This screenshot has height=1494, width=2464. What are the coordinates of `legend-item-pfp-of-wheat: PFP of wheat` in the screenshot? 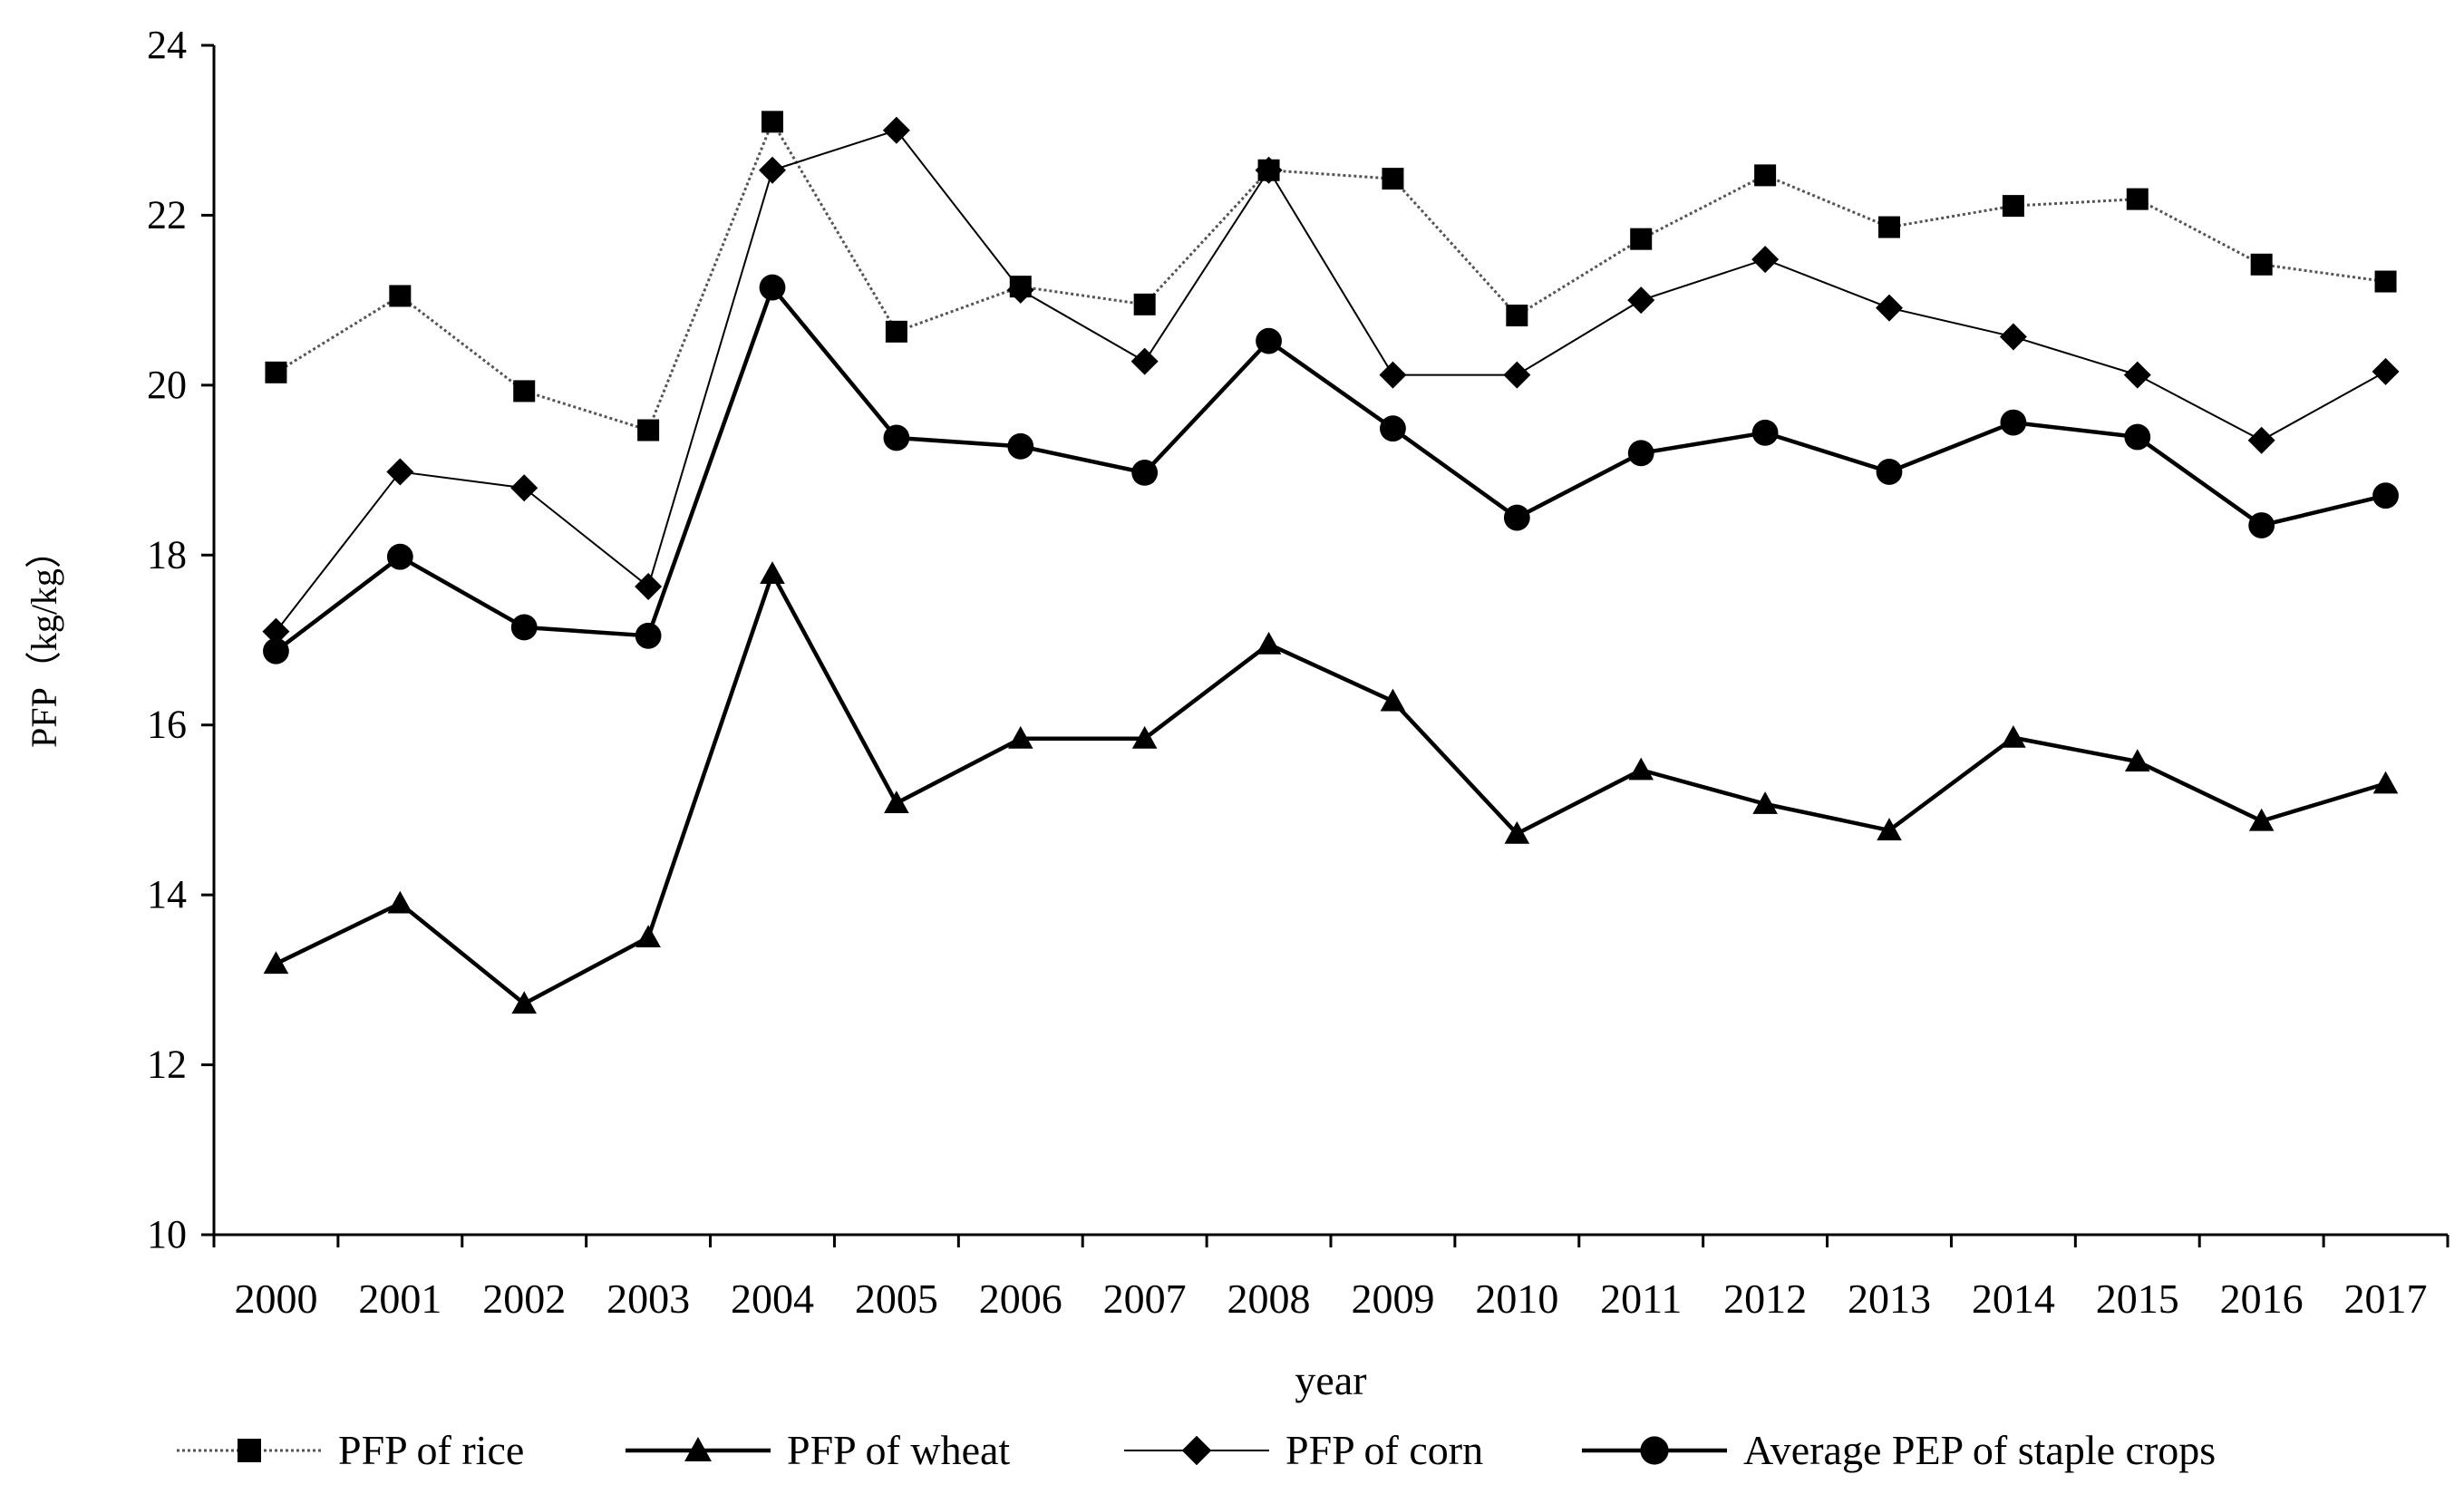 It's located at (818, 1450).